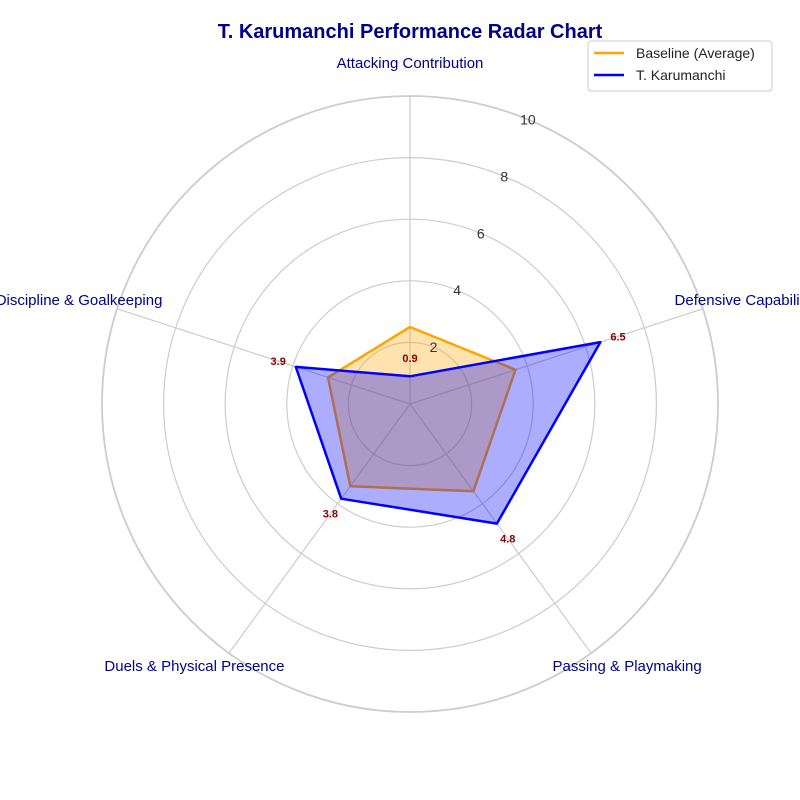  Describe the element at coordinates (507, 540) in the screenshot. I see `data-value-label: 4.8` at that location.